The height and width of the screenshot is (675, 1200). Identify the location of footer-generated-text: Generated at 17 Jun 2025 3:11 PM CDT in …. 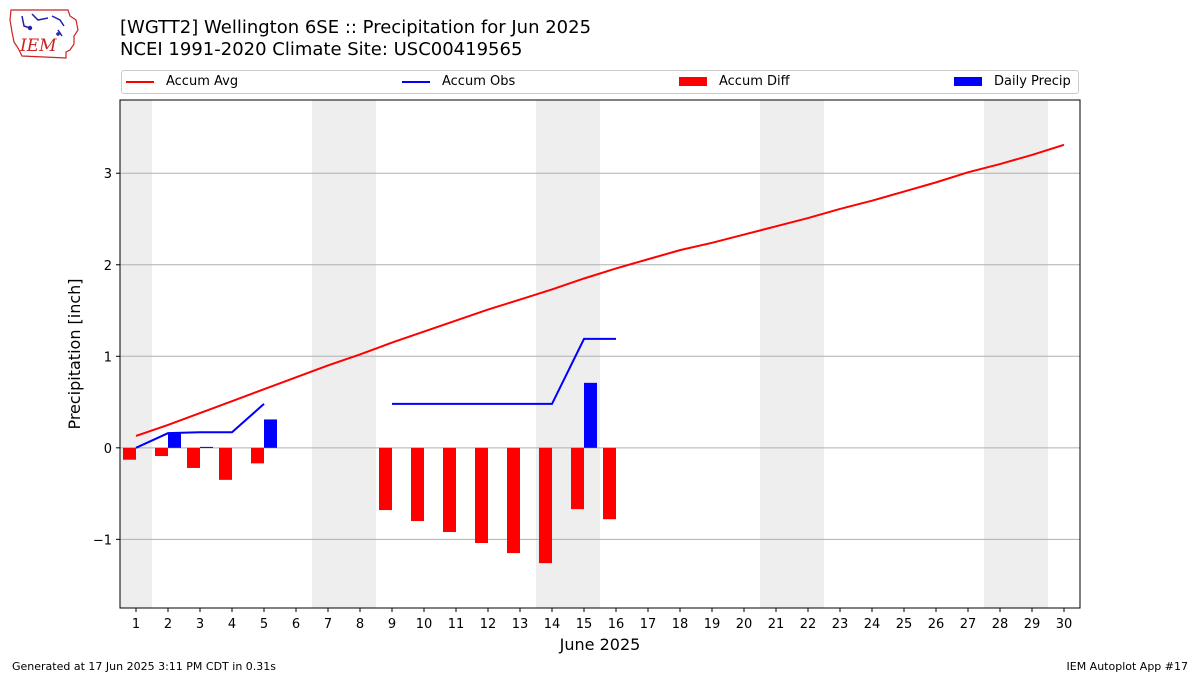
(144, 666).